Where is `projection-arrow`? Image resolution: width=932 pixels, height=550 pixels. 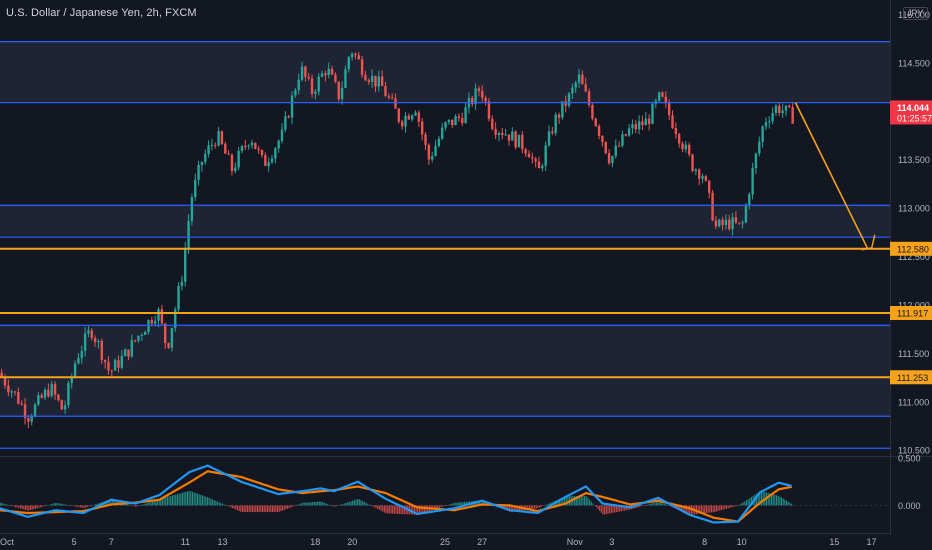 projection-arrow is located at coordinates (831, 176).